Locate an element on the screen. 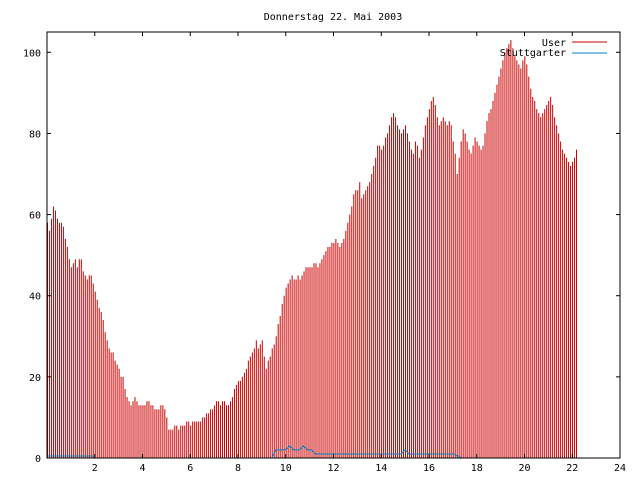  x-tick-label: 8 is located at coordinates (238, 468).